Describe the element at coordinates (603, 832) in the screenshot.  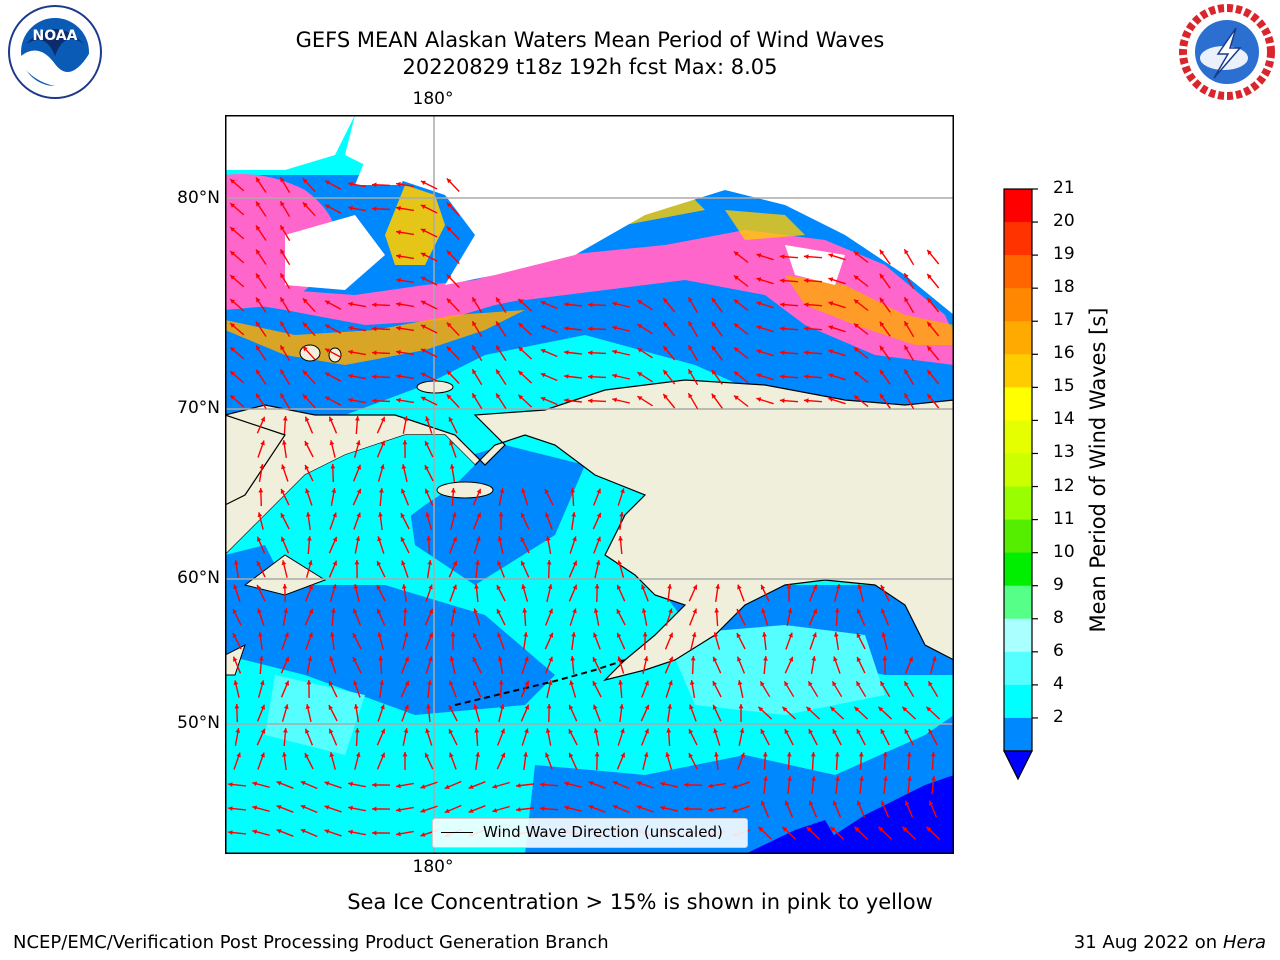
I see `legend-label: Wind Wave Direction (unscaled)` at that location.